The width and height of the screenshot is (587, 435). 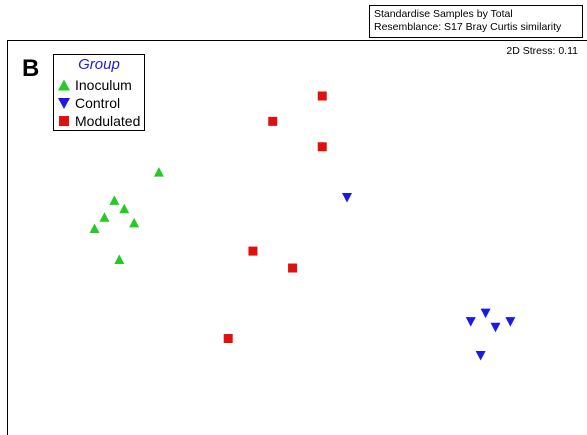 What do you see at coordinates (542, 51) in the screenshot?
I see `stress-label: 2D Stress: 0.11` at bounding box center [542, 51].